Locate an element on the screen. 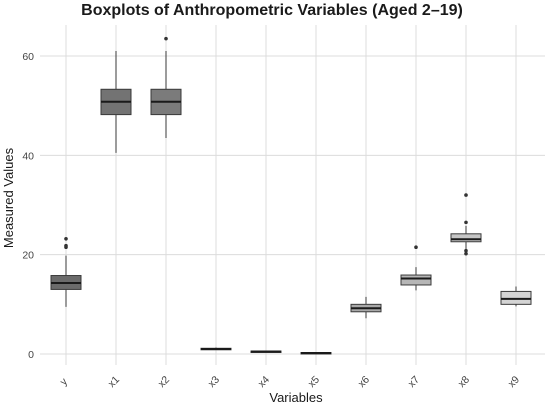  x-axis-title: Variables is located at coordinates (296, 397).